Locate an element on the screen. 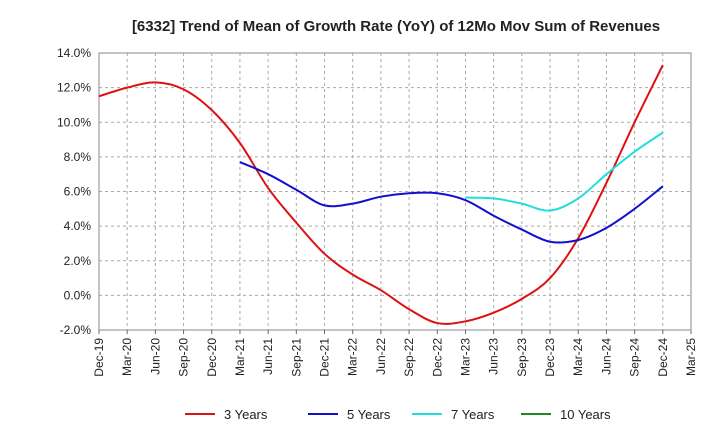 The image size is (720, 445). legend-label-7-years: 7 Years is located at coordinates (473, 414).